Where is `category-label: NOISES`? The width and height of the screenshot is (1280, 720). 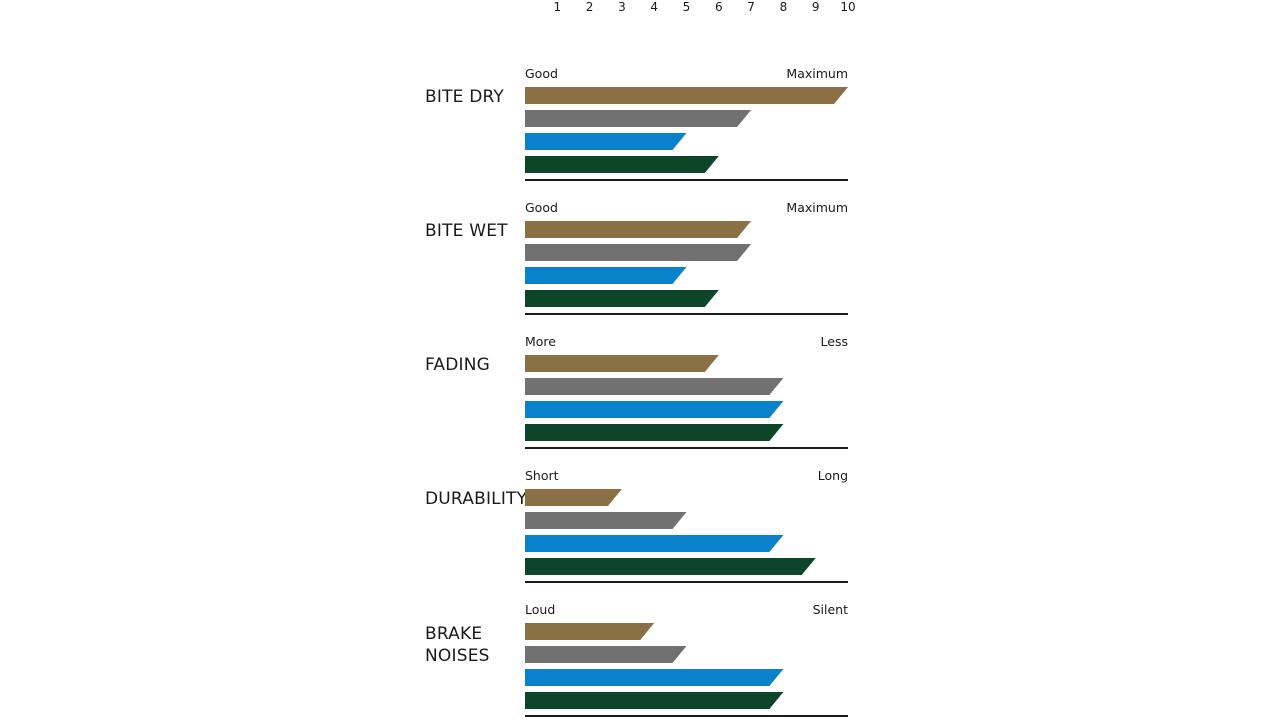 category-label: NOISES is located at coordinates (457, 656).